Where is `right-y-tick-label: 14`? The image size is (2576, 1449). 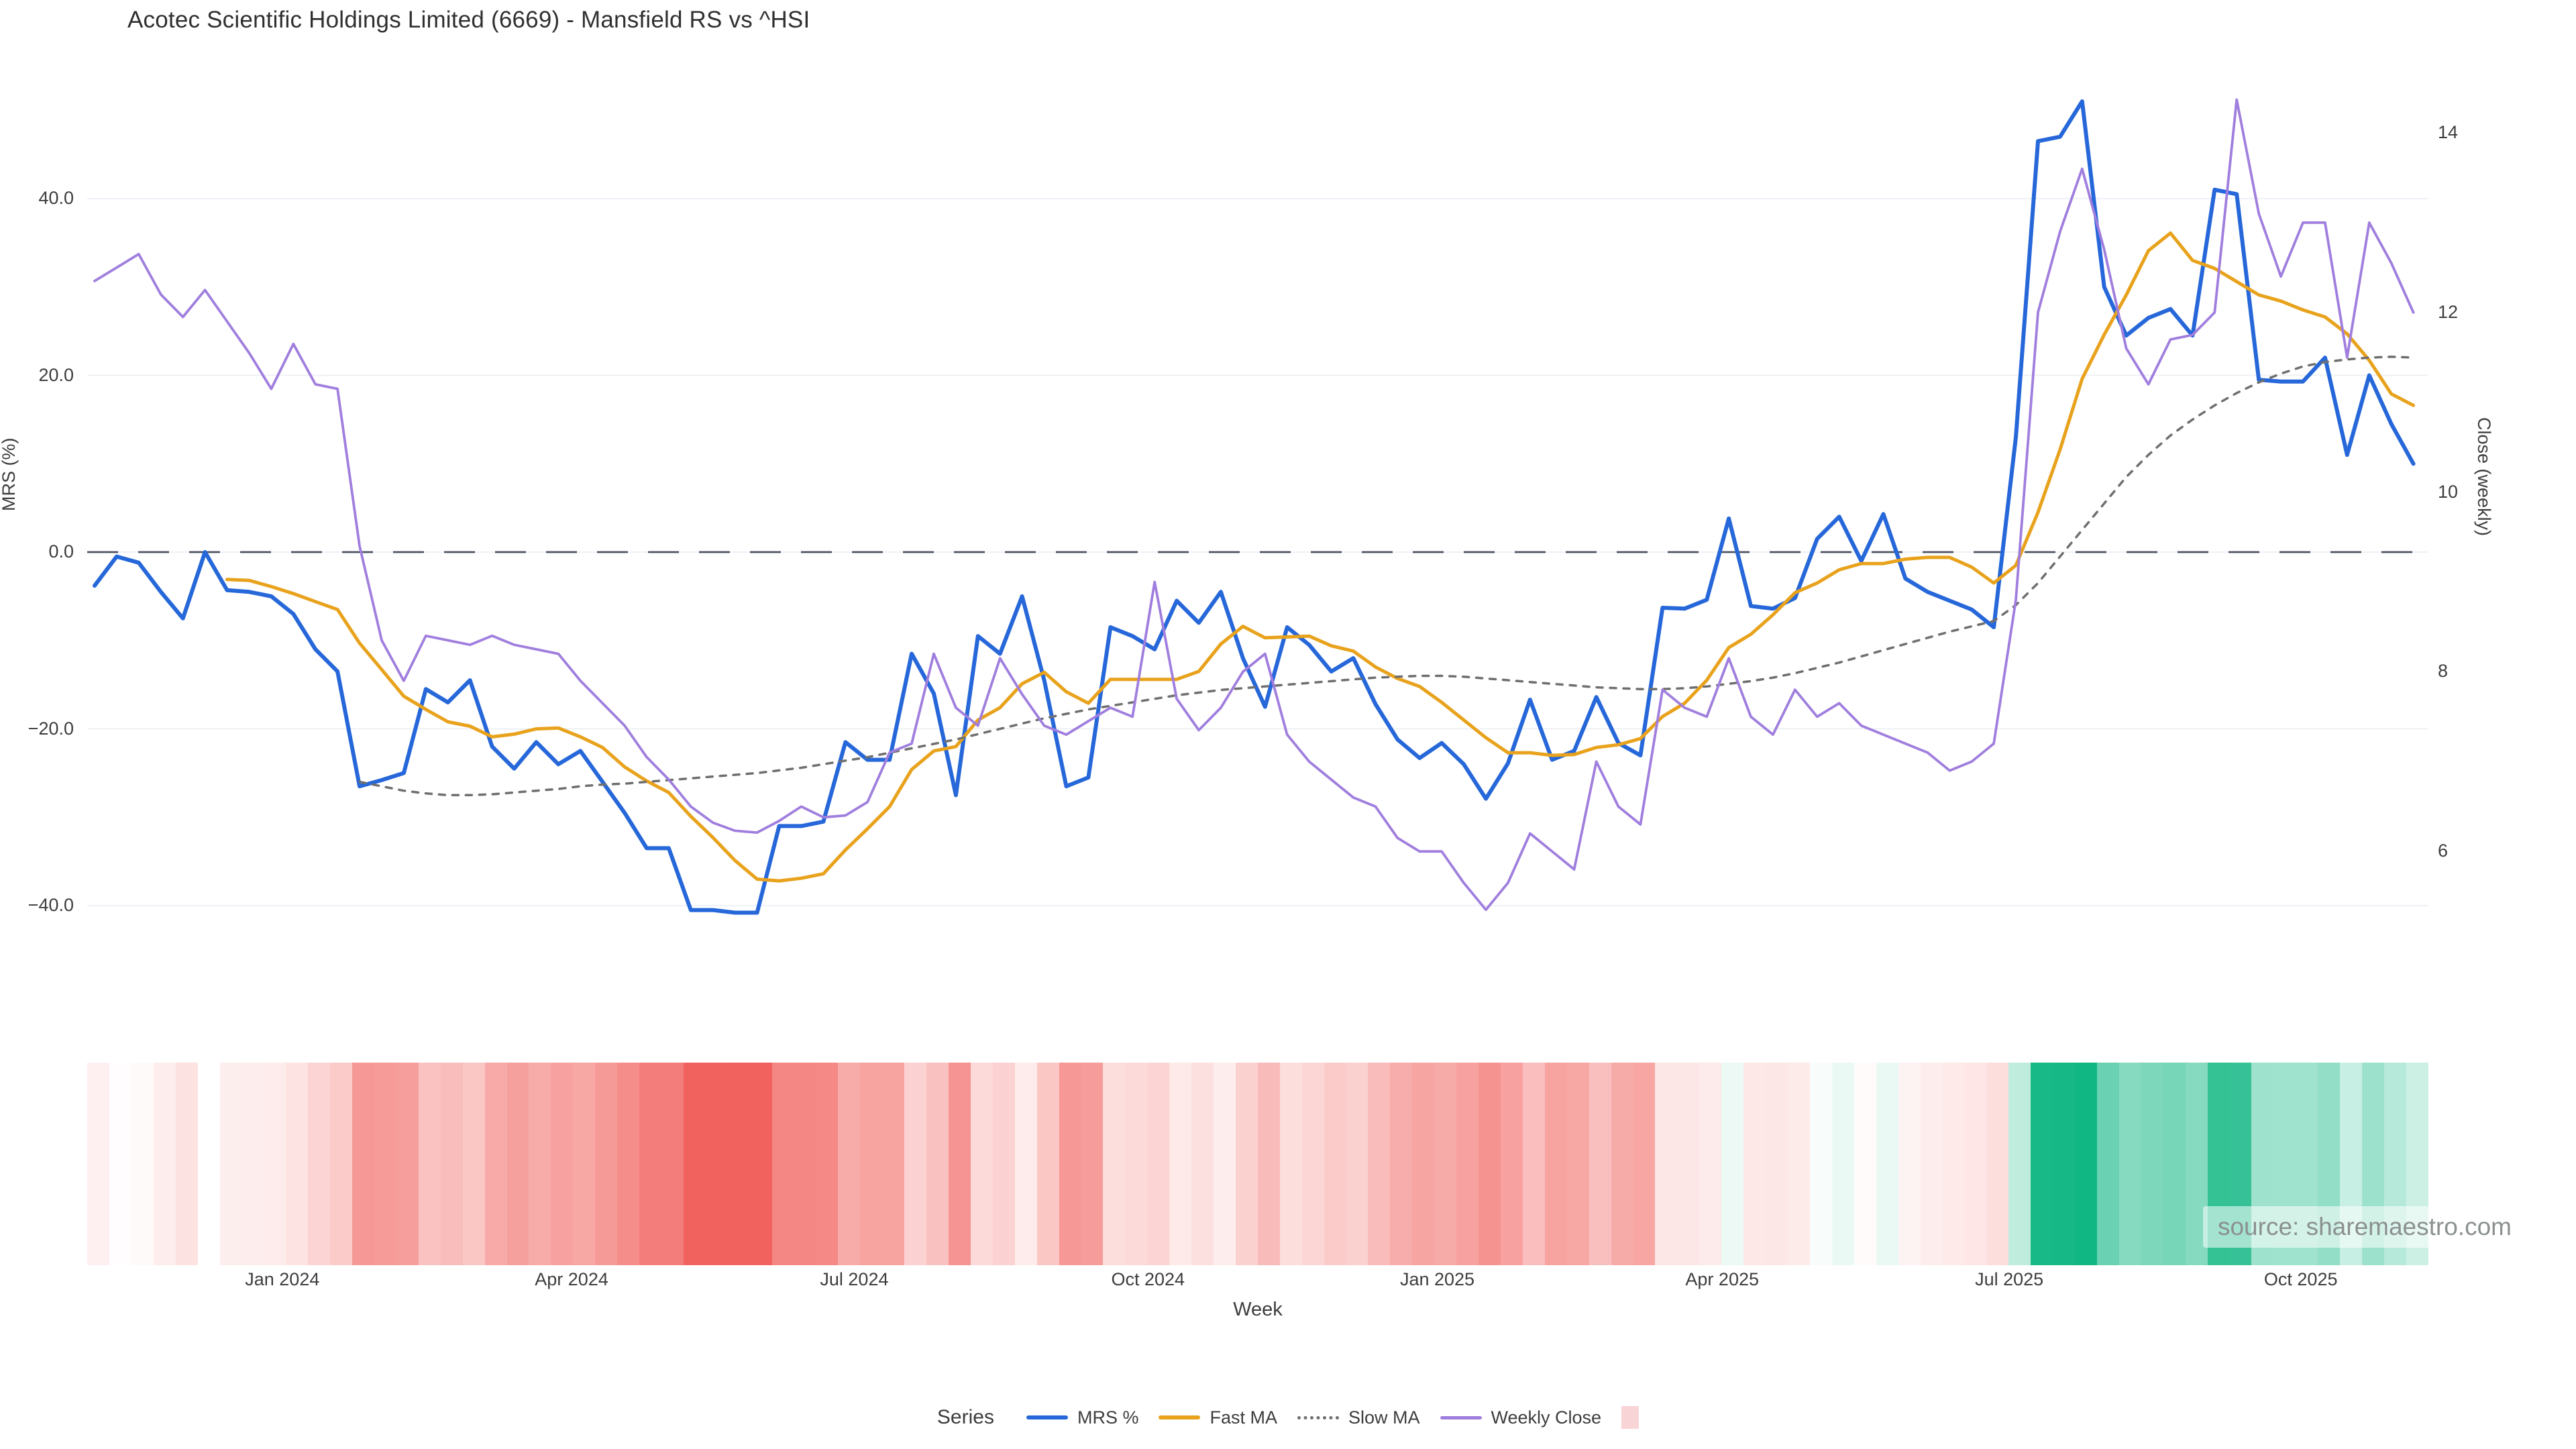 right-y-tick-label: 14 is located at coordinates (2448, 132).